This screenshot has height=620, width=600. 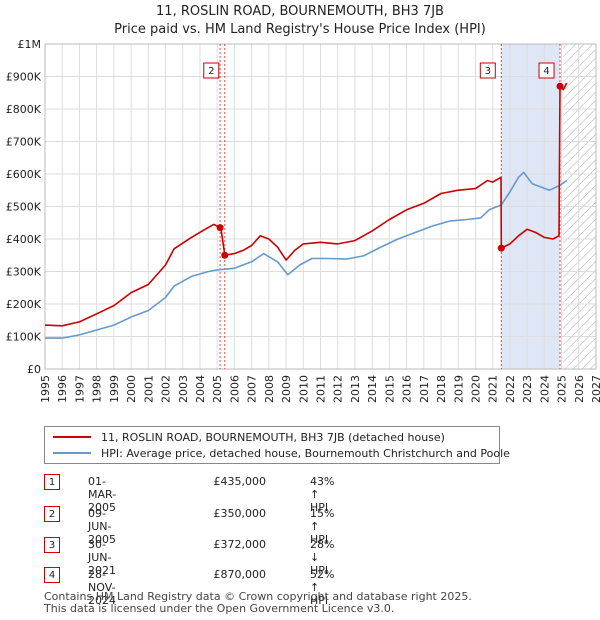 I want to click on x-tick-label: 1999, so click(x=114, y=389).